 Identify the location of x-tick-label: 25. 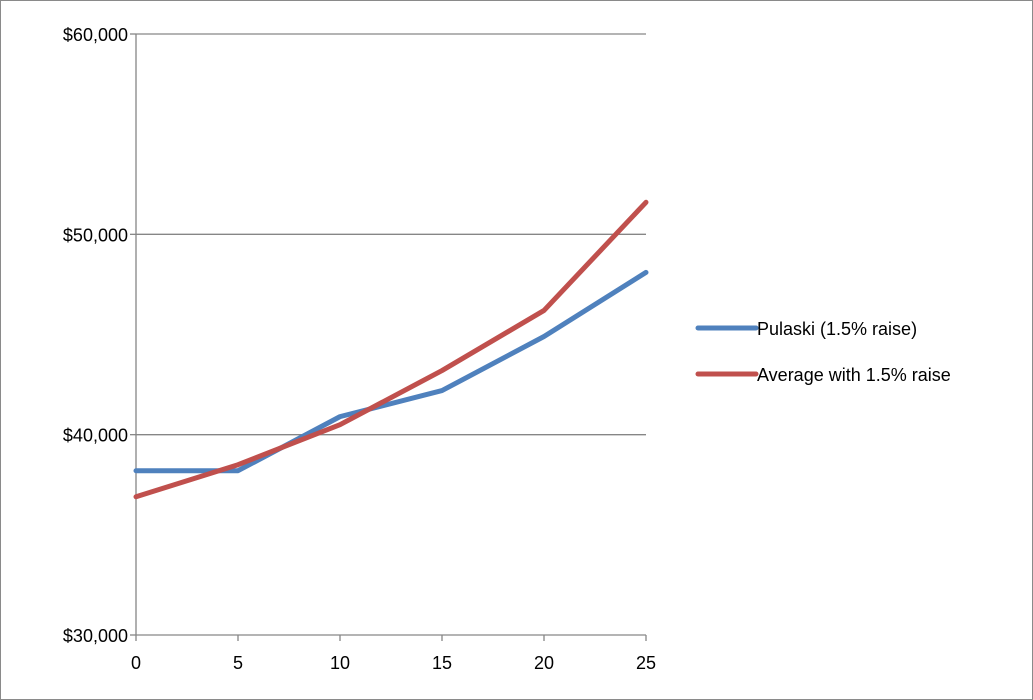
(646, 663).